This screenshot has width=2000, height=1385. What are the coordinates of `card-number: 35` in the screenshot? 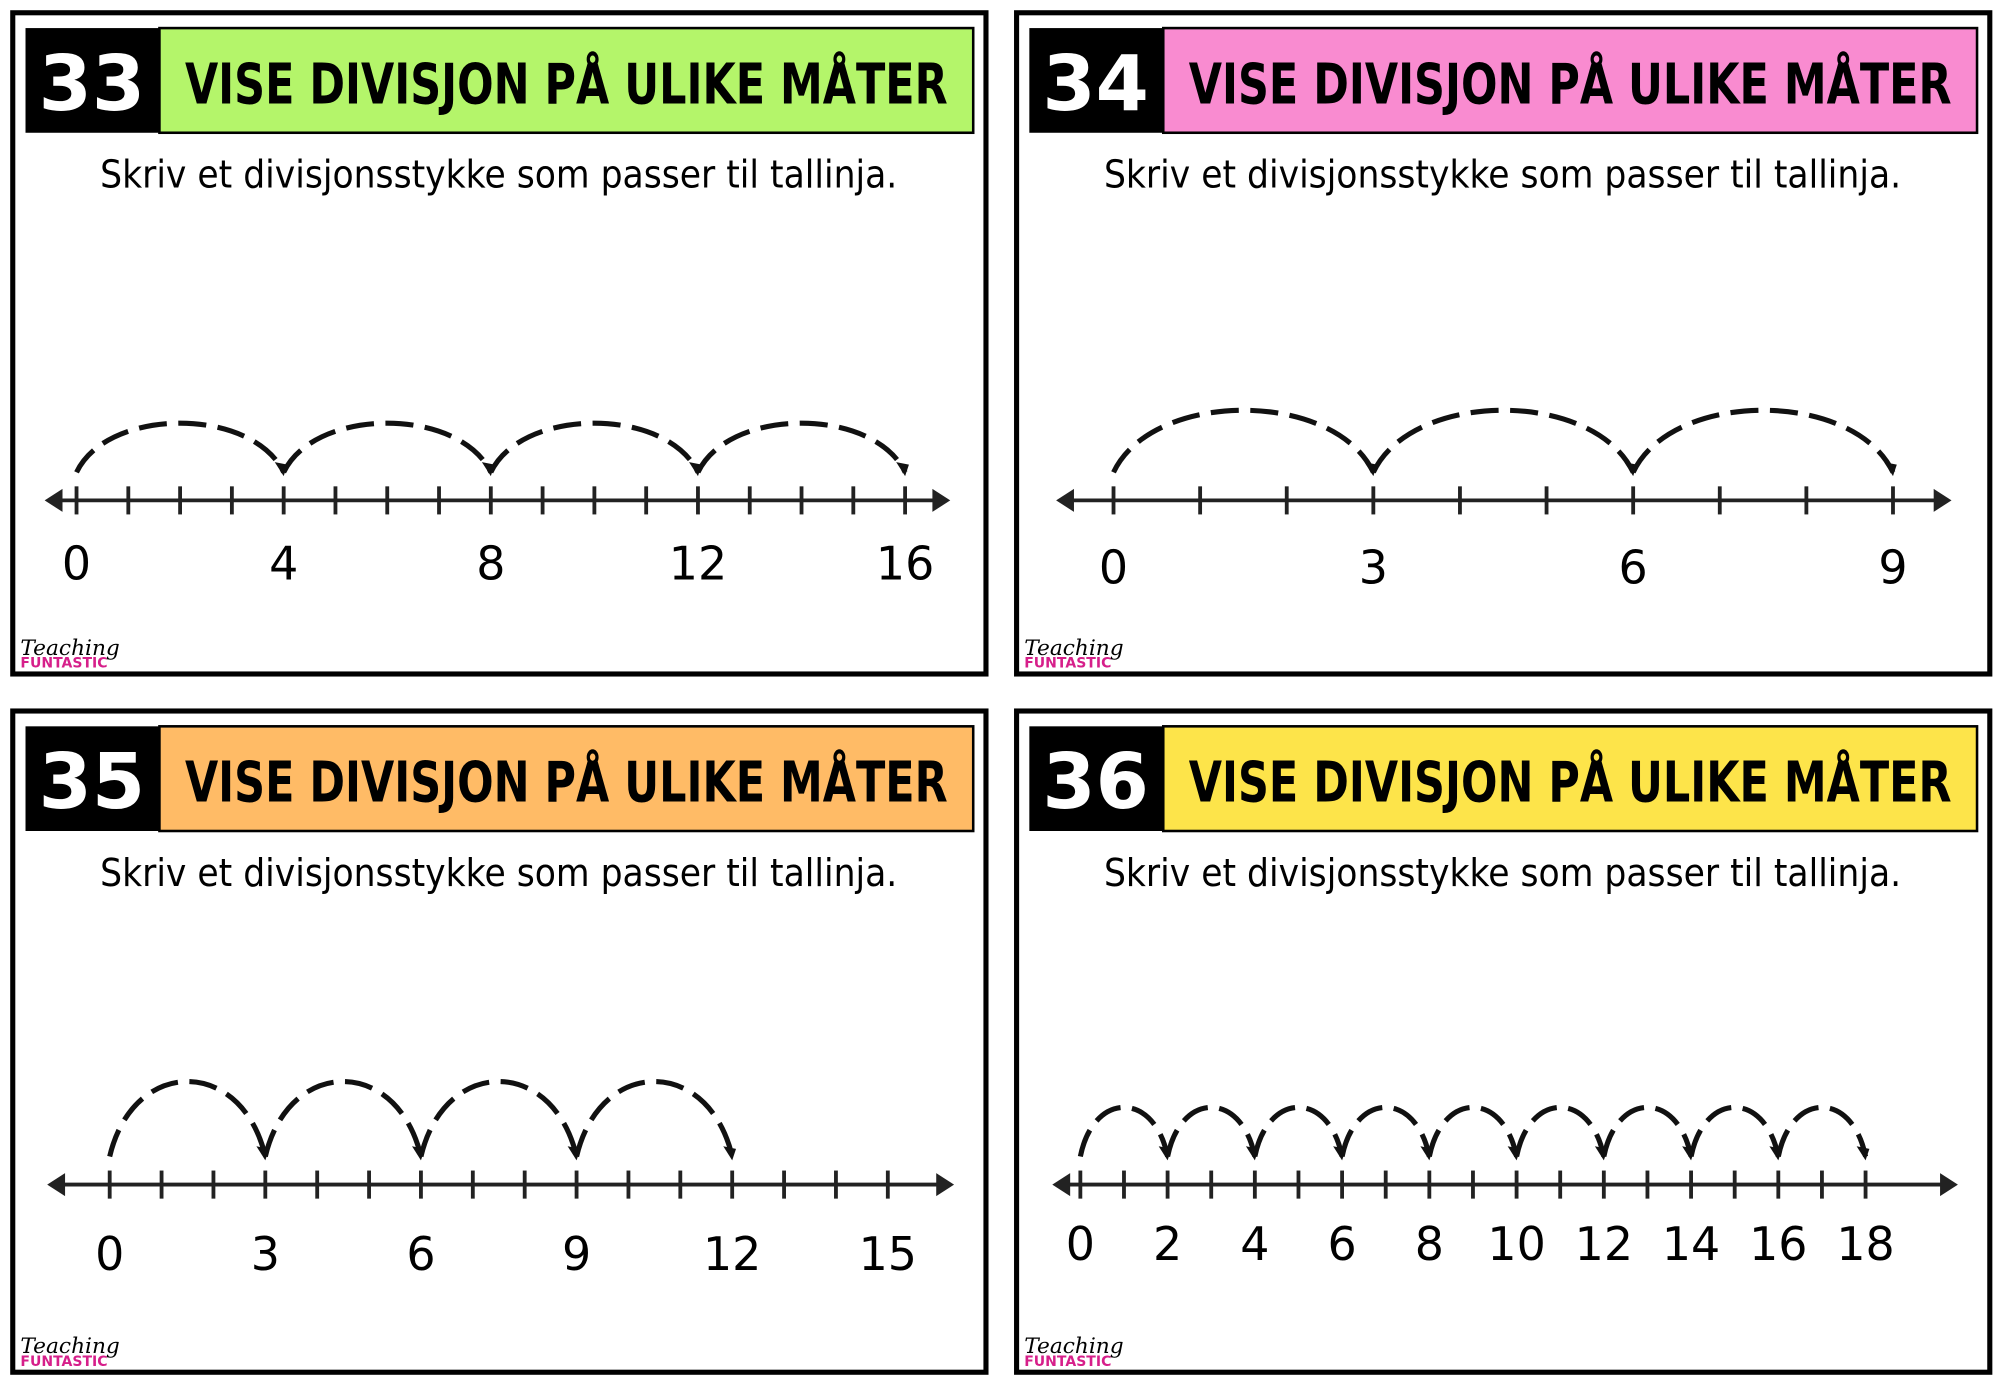 It's located at (92, 782).